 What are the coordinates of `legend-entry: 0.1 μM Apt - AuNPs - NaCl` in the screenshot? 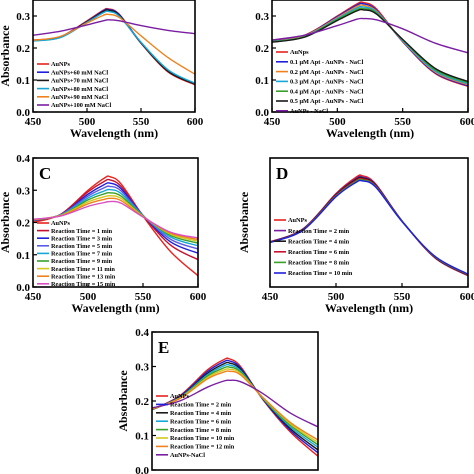 It's located at (327, 62).